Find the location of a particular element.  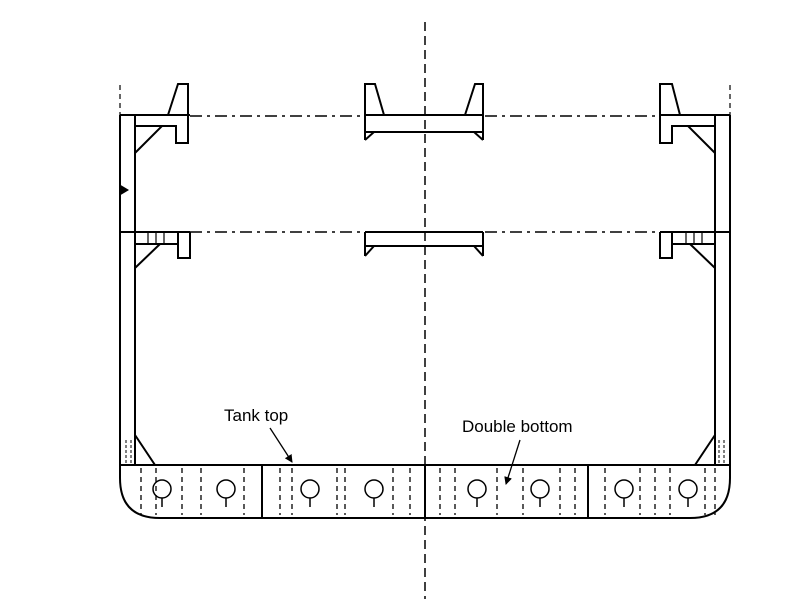

center-upper-deck-girder is located at coordinates (424, 112).